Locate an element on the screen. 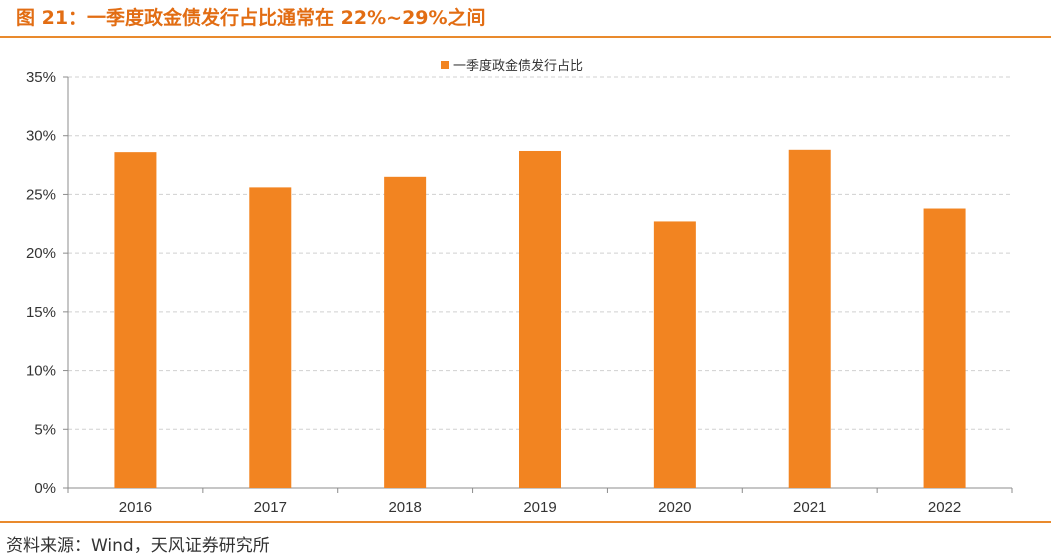 The image size is (1051, 560). legend-label: 一季度政金债发行占比 is located at coordinates (518, 66).